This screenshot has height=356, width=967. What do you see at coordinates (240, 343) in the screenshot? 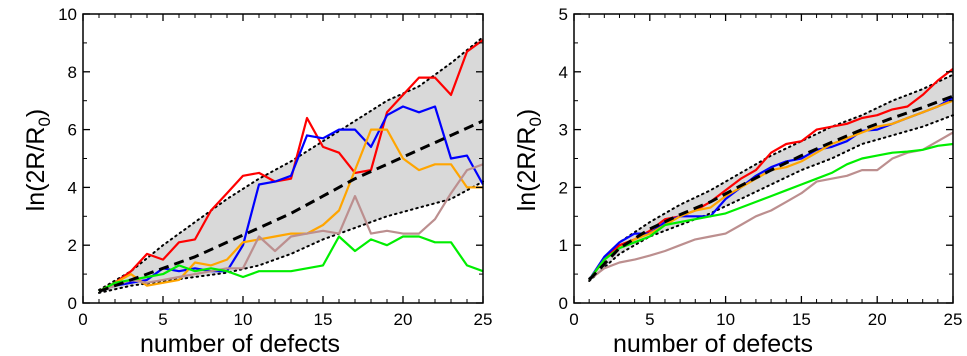
I see `left-xlabel: number of defects` at bounding box center [240, 343].